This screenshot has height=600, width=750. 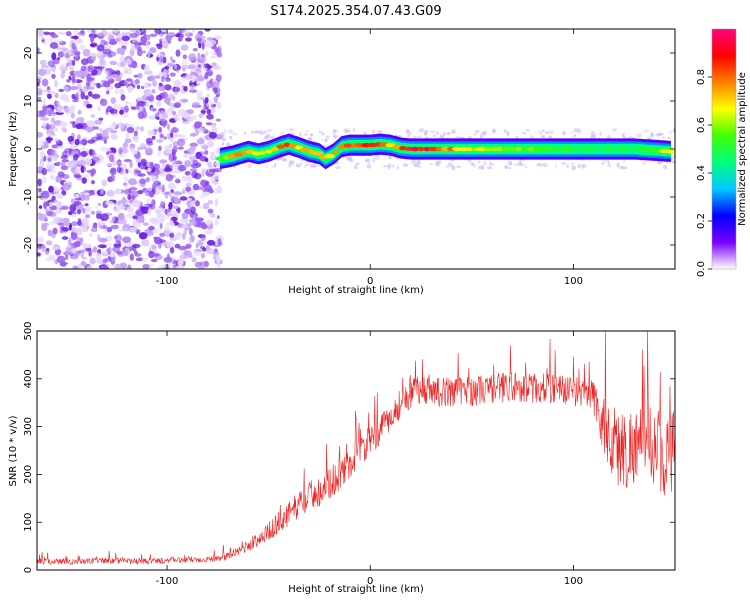 What do you see at coordinates (355, 11) in the screenshot?
I see `chart-title: S174.2025.354.07.43.G09` at bounding box center [355, 11].